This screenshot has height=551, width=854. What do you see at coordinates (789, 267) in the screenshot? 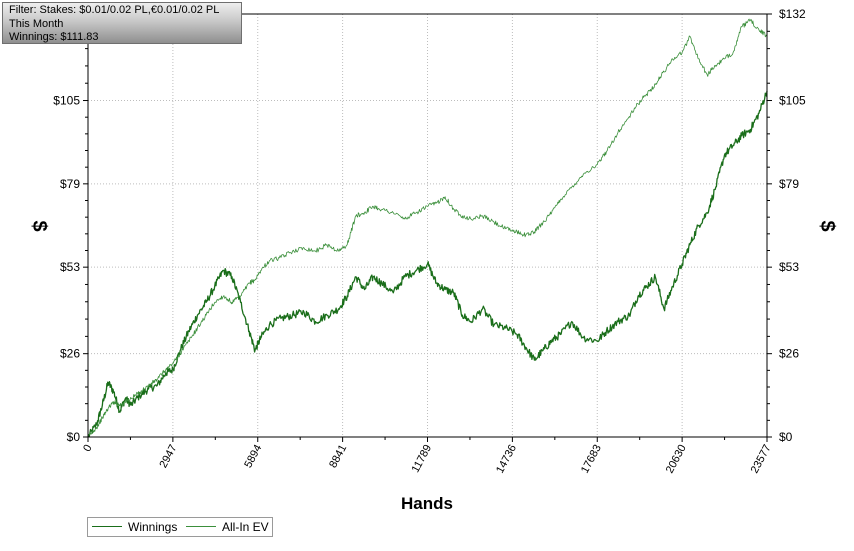
I see `y-tick-label-right: $53` at bounding box center [789, 267].